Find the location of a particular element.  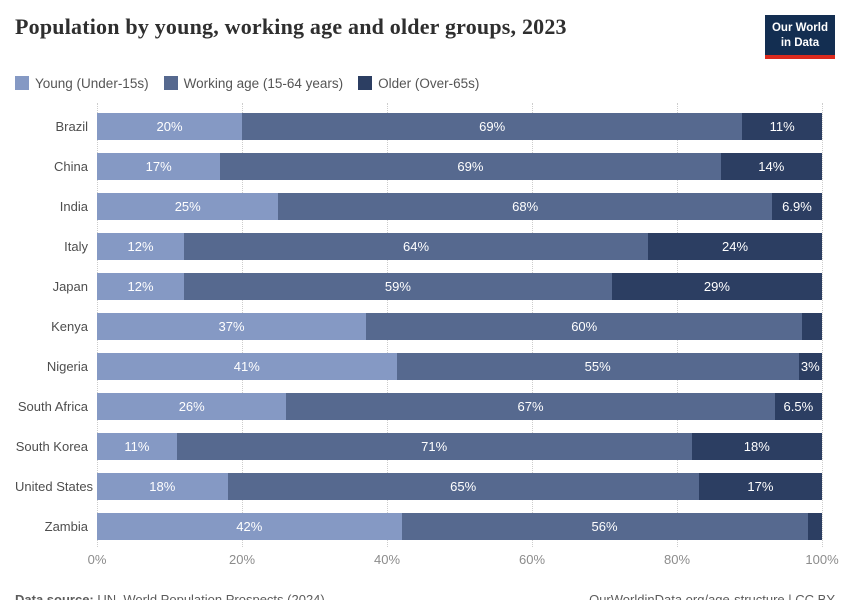

legend-swatch-young-icon is located at coordinates (22, 83).